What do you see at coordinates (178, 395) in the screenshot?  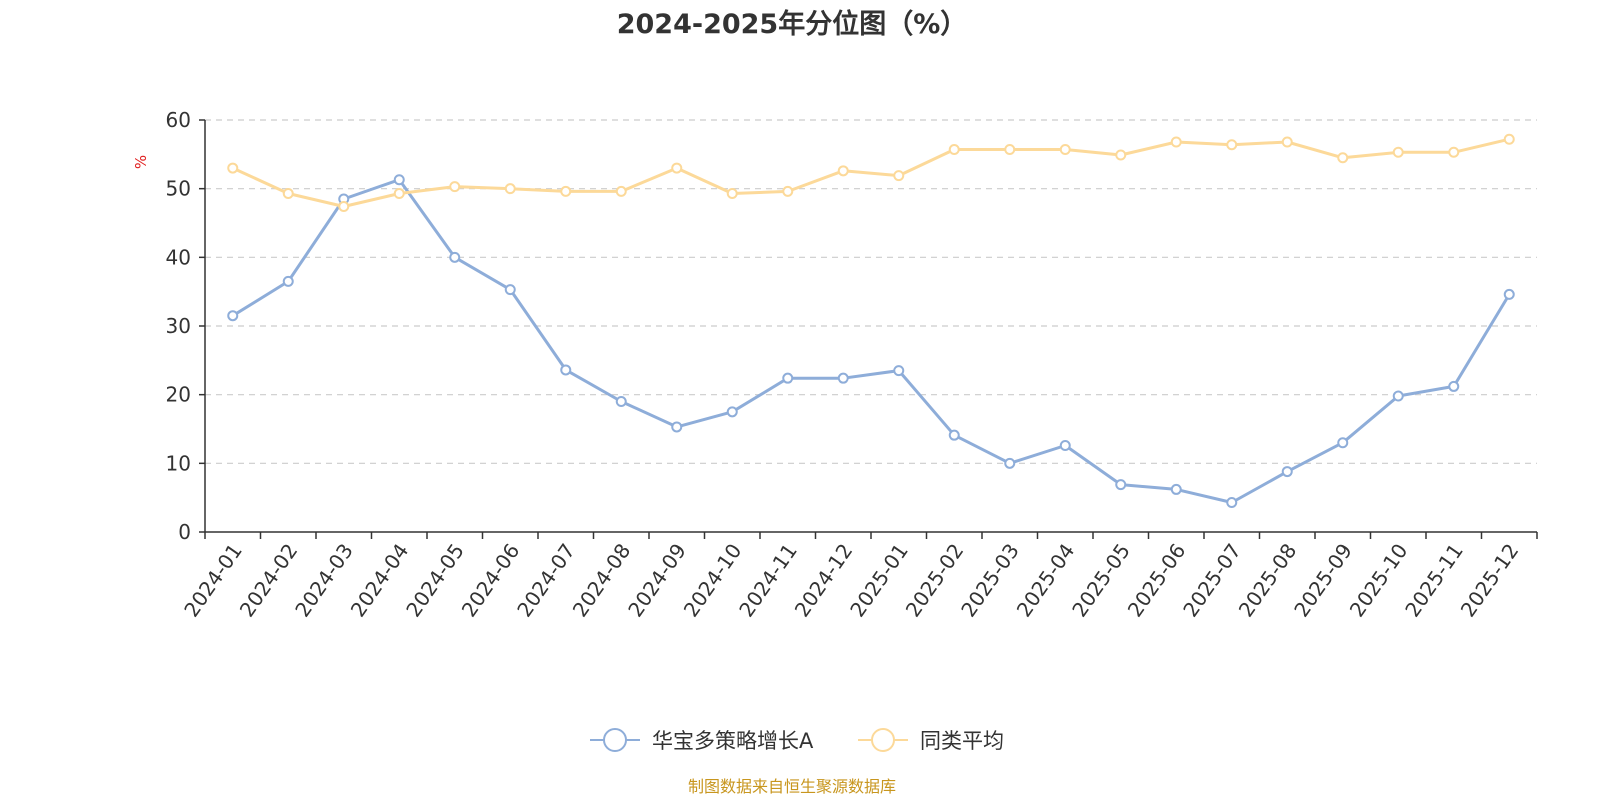 I see `y-tick-label: 20` at bounding box center [178, 395].